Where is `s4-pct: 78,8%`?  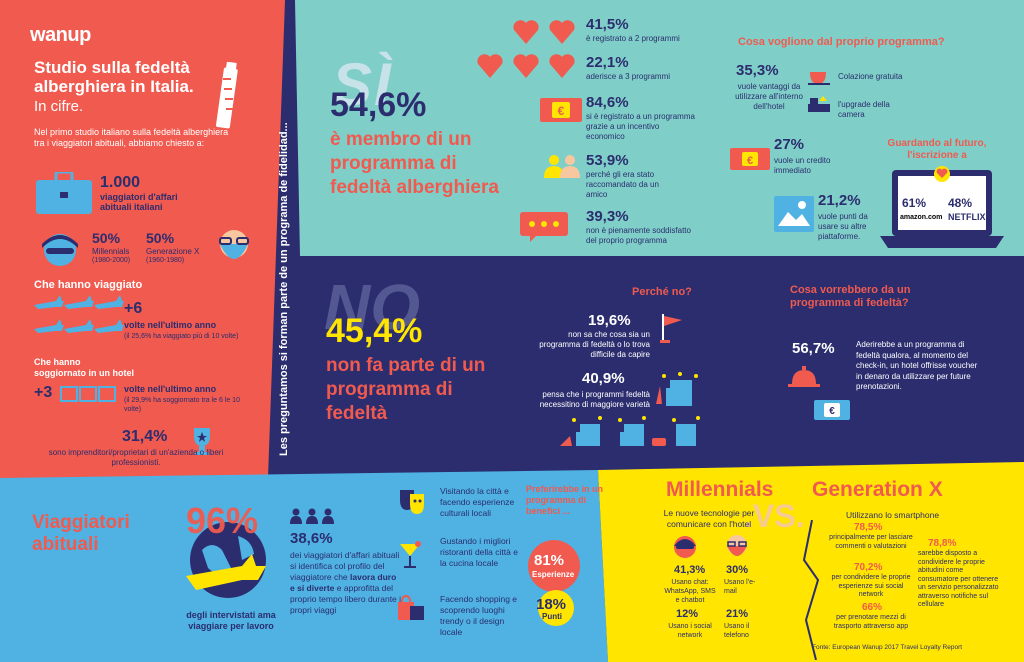 s4-pct: 78,8% is located at coordinates (942, 543).